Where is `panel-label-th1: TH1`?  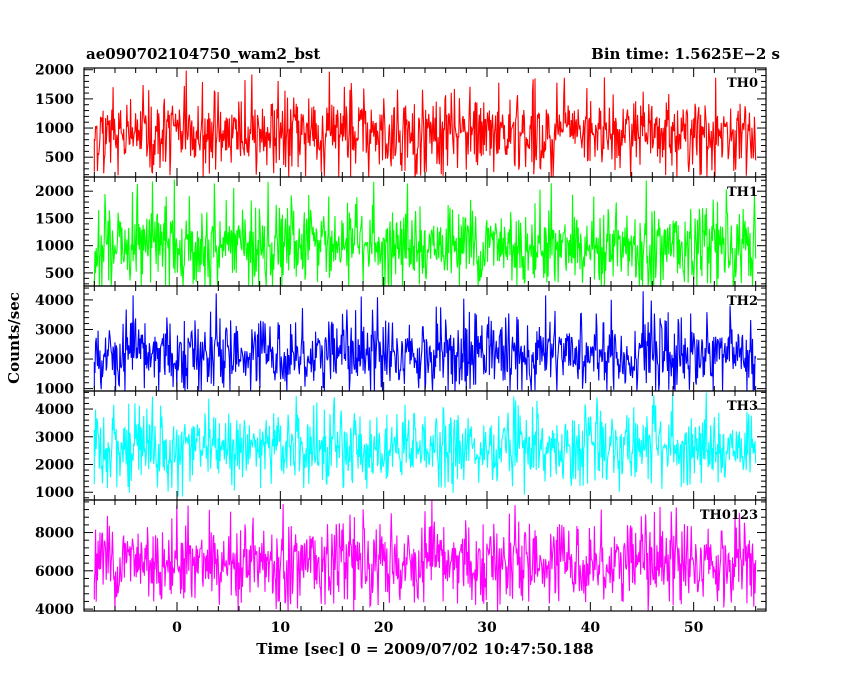 panel-label-th1: TH1 is located at coordinates (742, 192).